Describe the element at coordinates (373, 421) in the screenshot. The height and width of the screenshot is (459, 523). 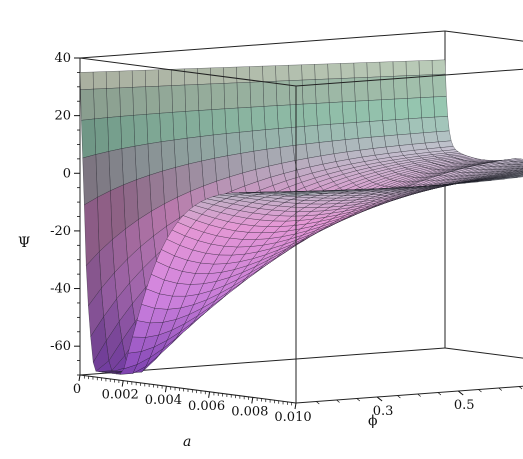
I see `y-axis-title: ϕ` at that location.